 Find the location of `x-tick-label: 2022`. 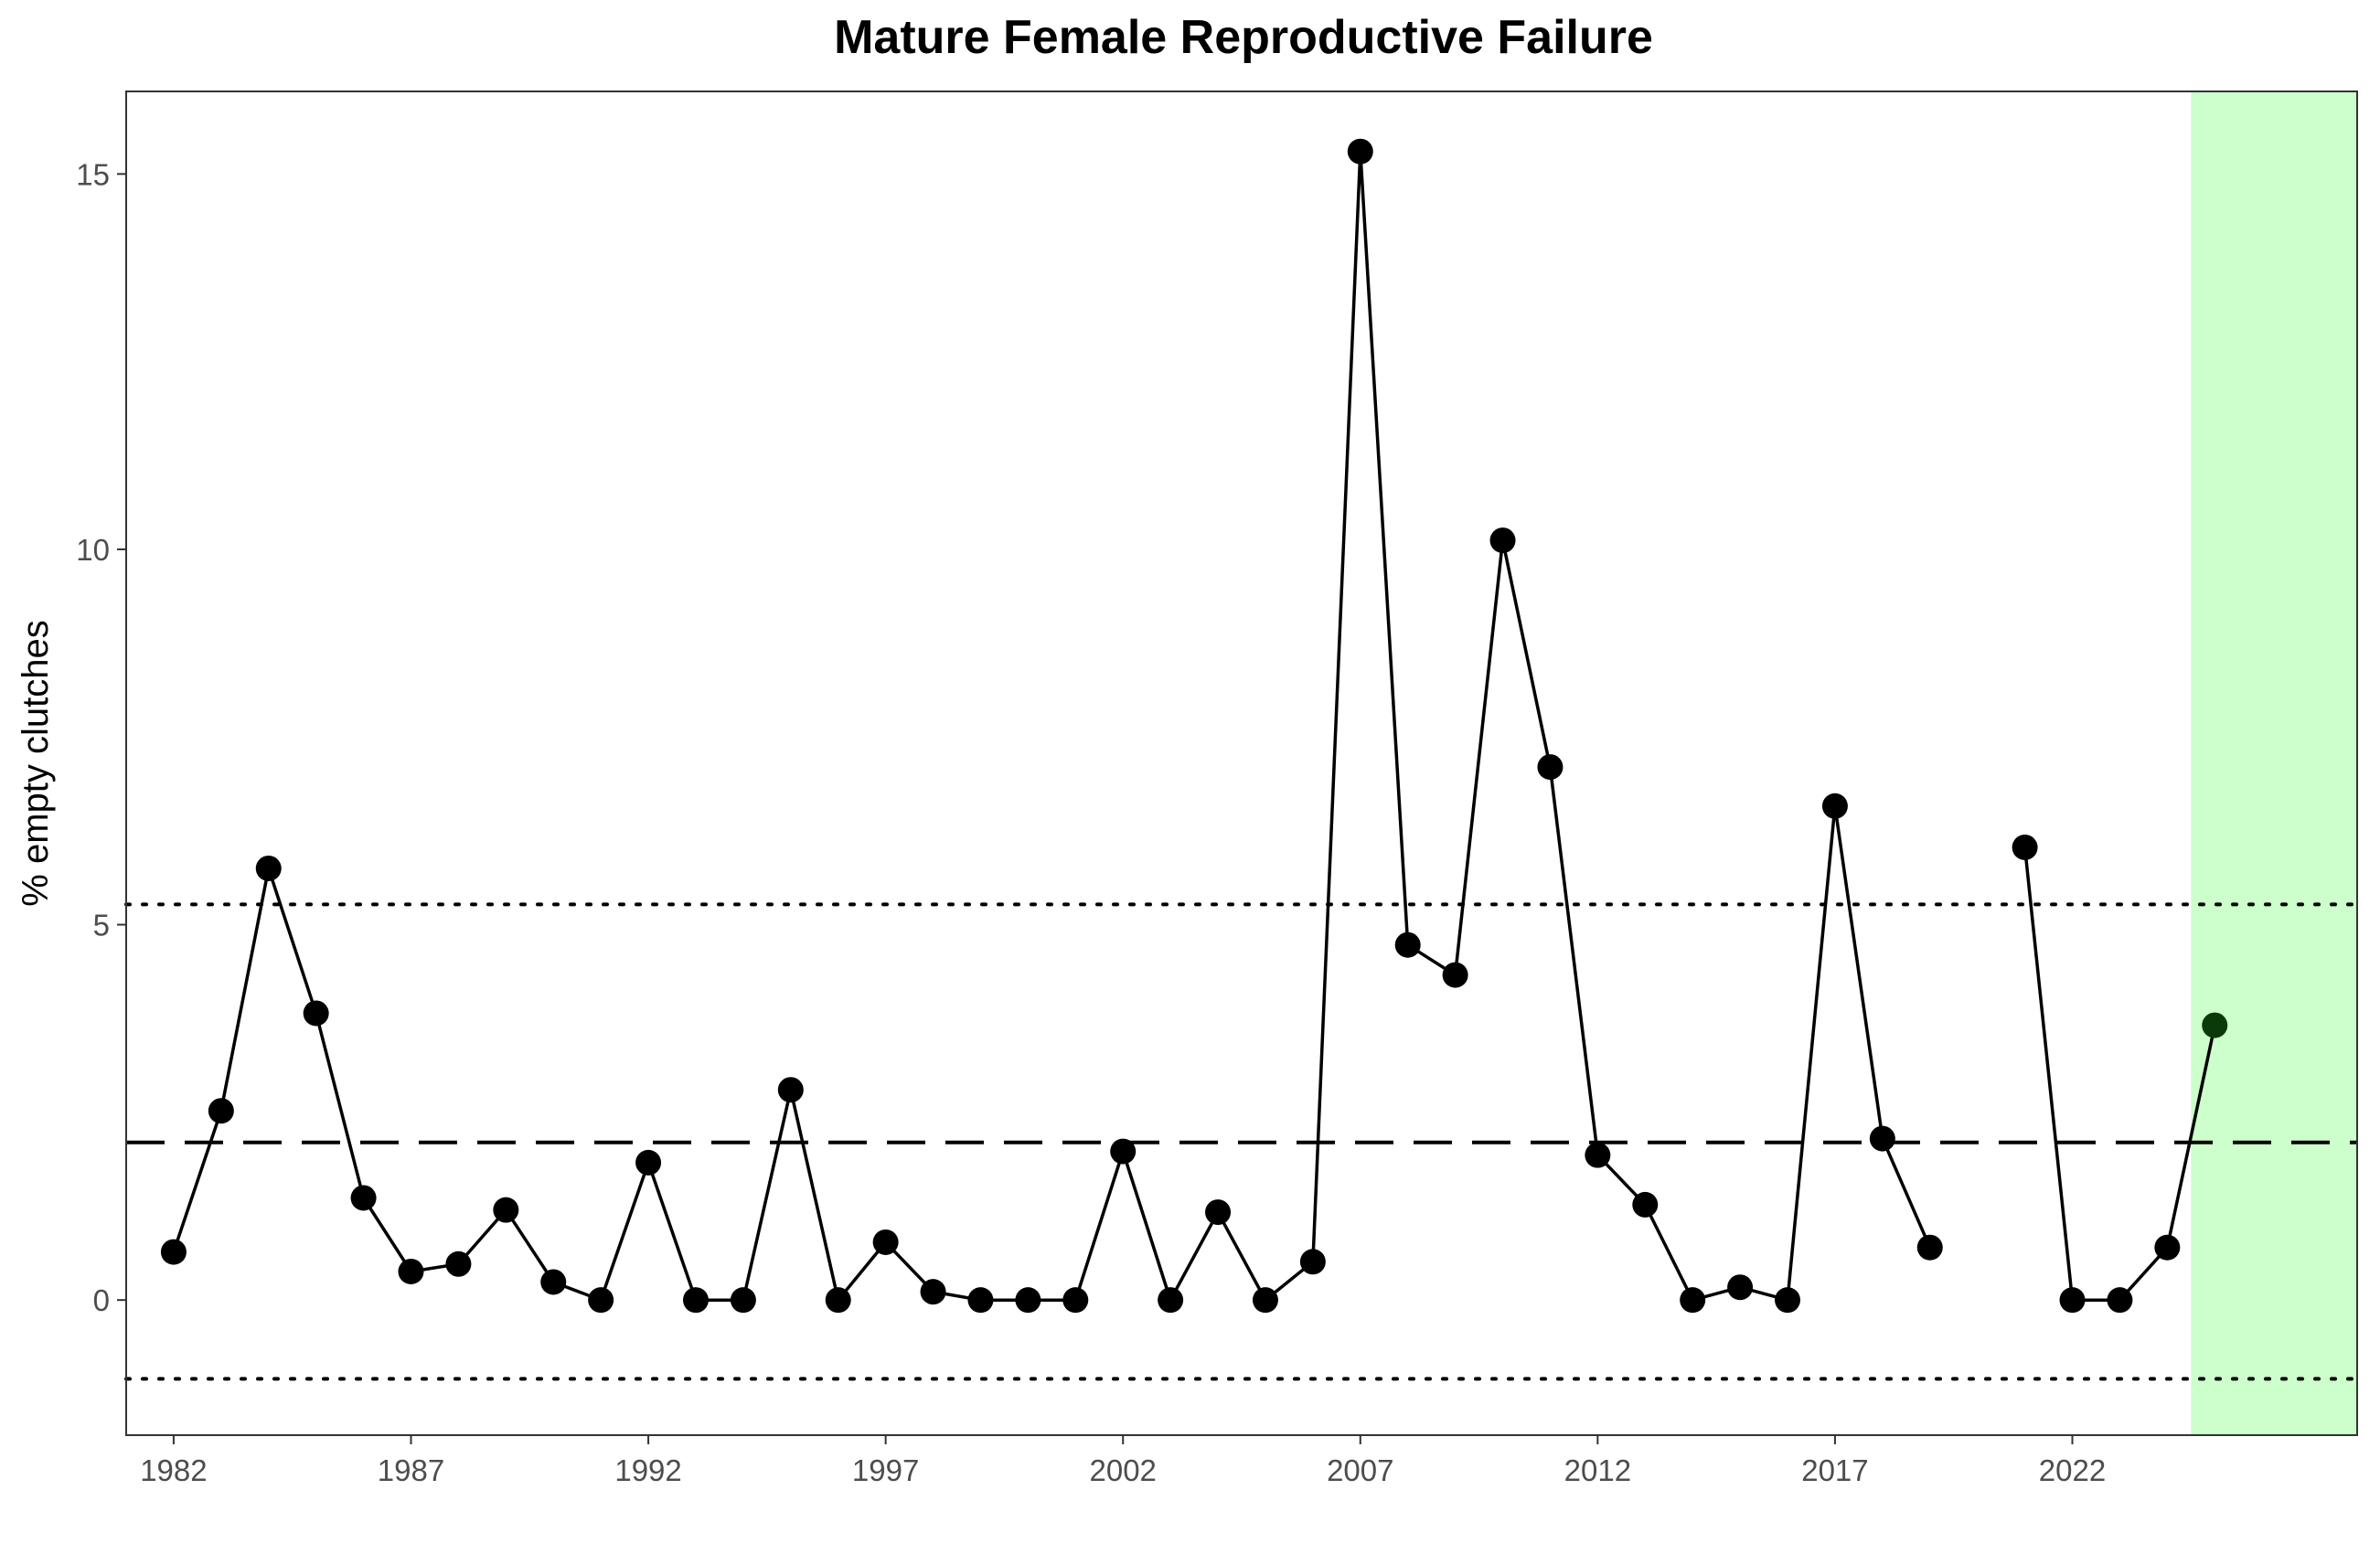

x-tick-label: 2022 is located at coordinates (2072, 1470).